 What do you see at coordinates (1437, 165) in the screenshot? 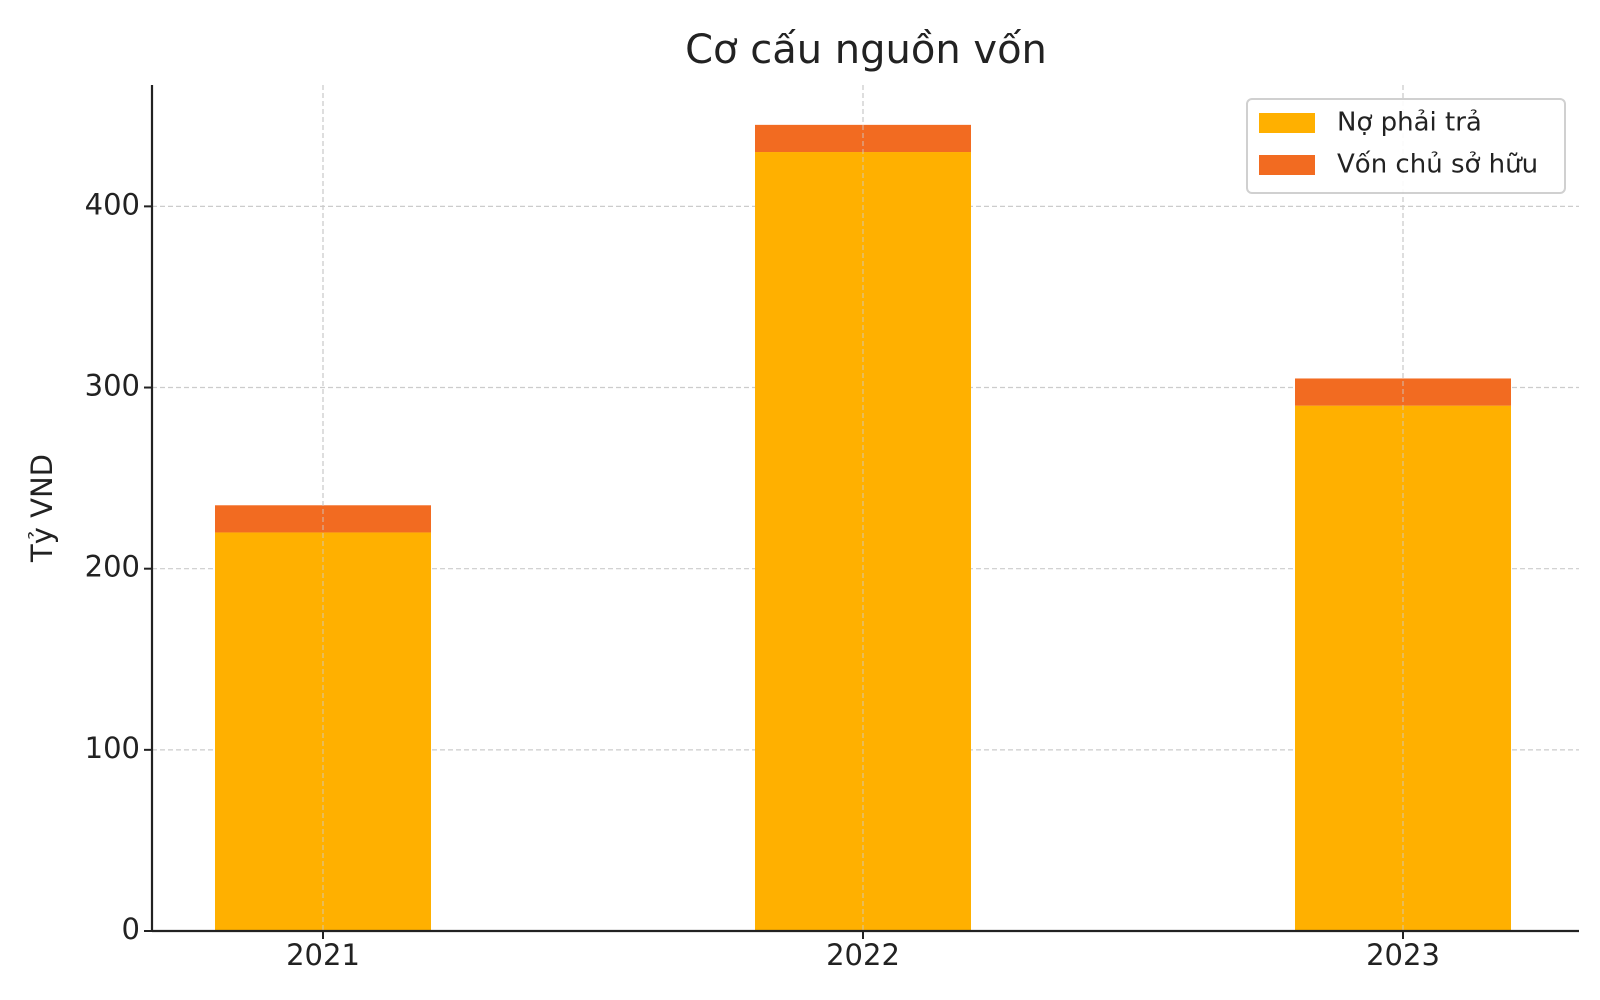
I see `legend-label: Vốn chủ sở hữu` at bounding box center [1437, 165].